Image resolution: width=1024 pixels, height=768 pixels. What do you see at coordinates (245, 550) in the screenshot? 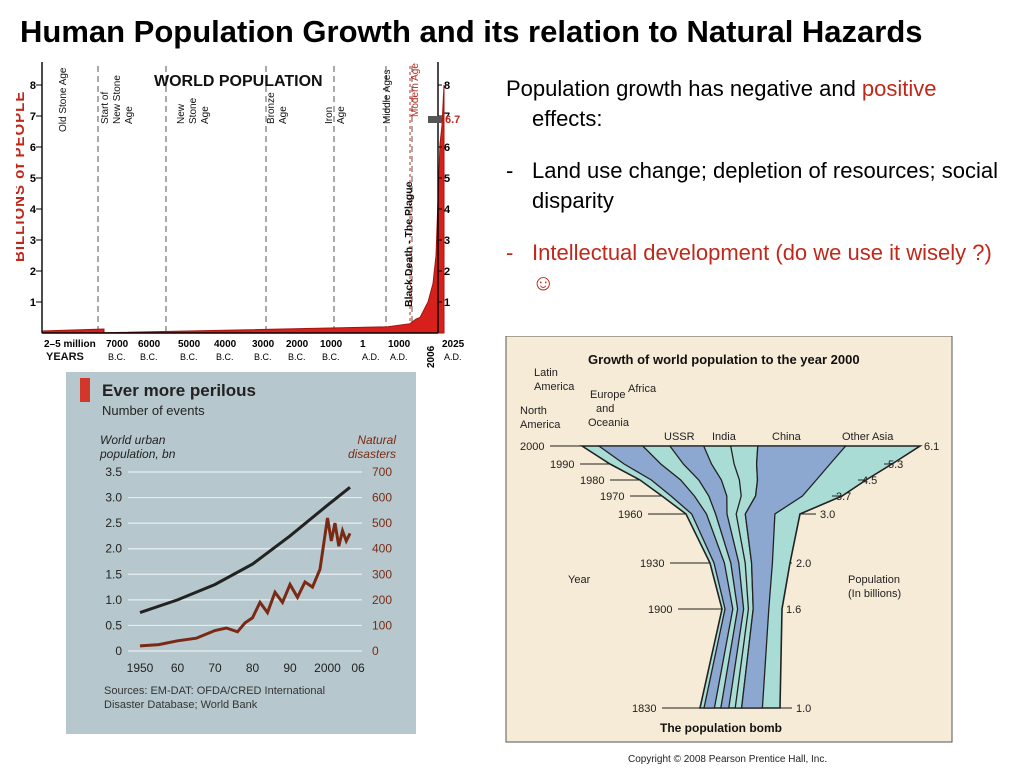
I see `urban-population-line` at bounding box center [245, 550].